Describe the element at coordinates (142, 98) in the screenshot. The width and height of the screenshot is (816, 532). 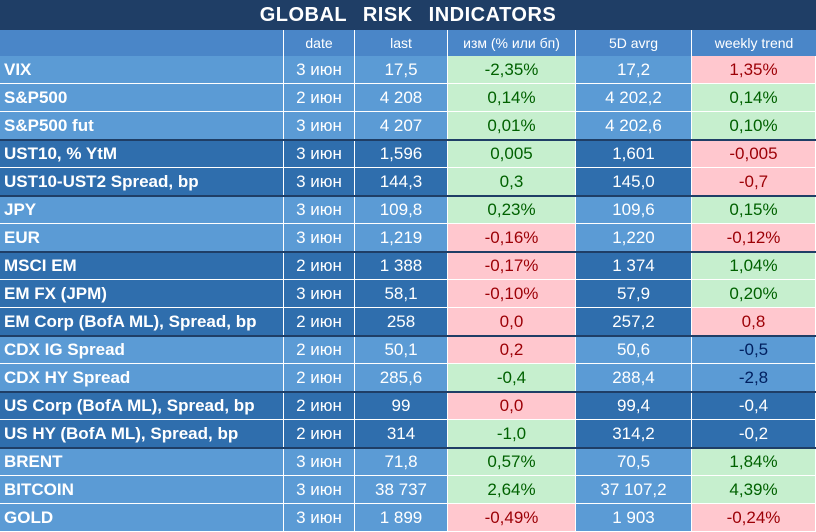
I see `row-name: S&P500` at that location.